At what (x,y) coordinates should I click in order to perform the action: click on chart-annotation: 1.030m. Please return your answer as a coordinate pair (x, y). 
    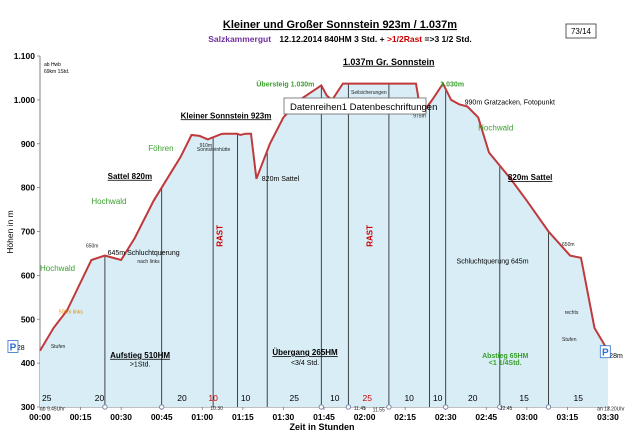
    Looking at the image, I should click on (452, 85).